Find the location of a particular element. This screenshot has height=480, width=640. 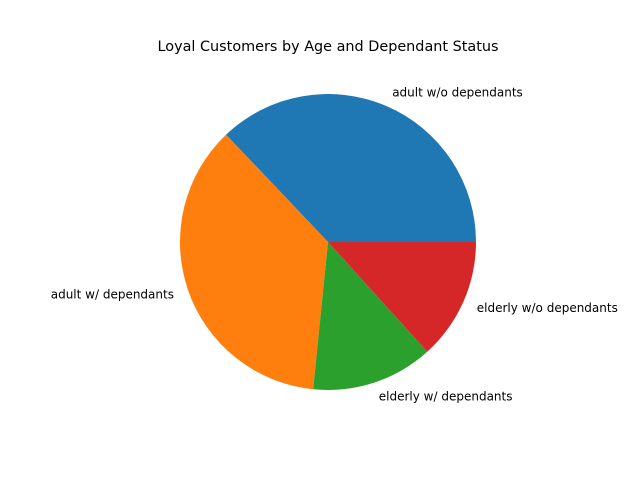

pie-slice-label-2: adult w/ dependants is located at coordinates (112, 295).